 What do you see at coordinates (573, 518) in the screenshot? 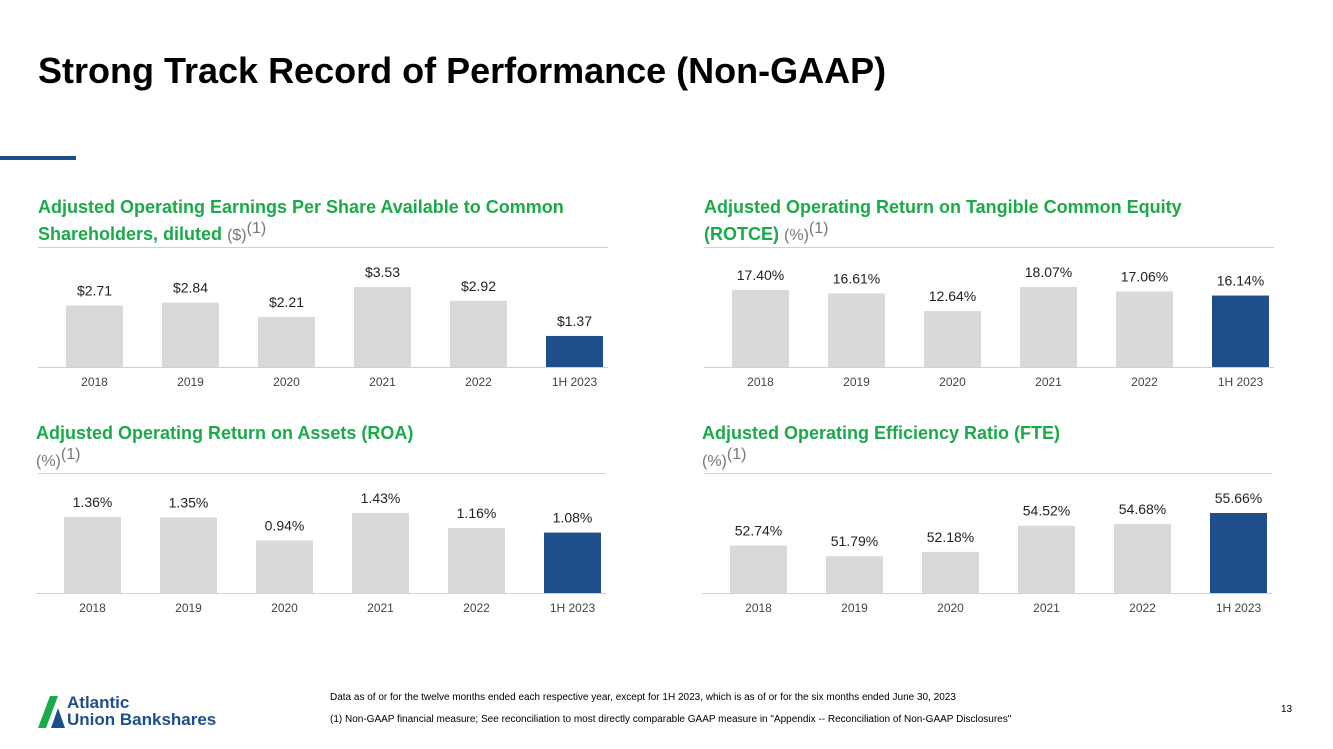
I see `data-label: 1.08%` at bounding box center [573, 518].